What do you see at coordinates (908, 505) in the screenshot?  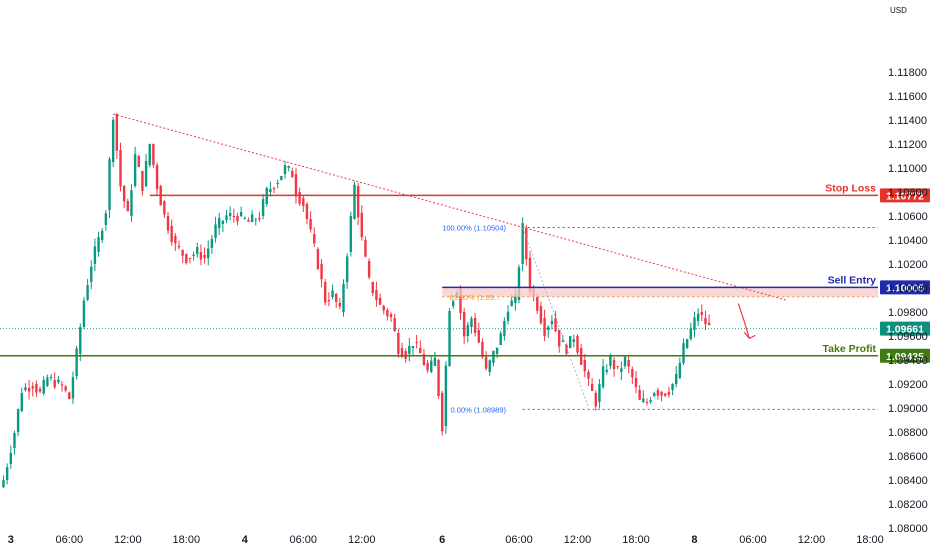 I see `y-tick-label: 1.08200` at bounding box center [908, 505].